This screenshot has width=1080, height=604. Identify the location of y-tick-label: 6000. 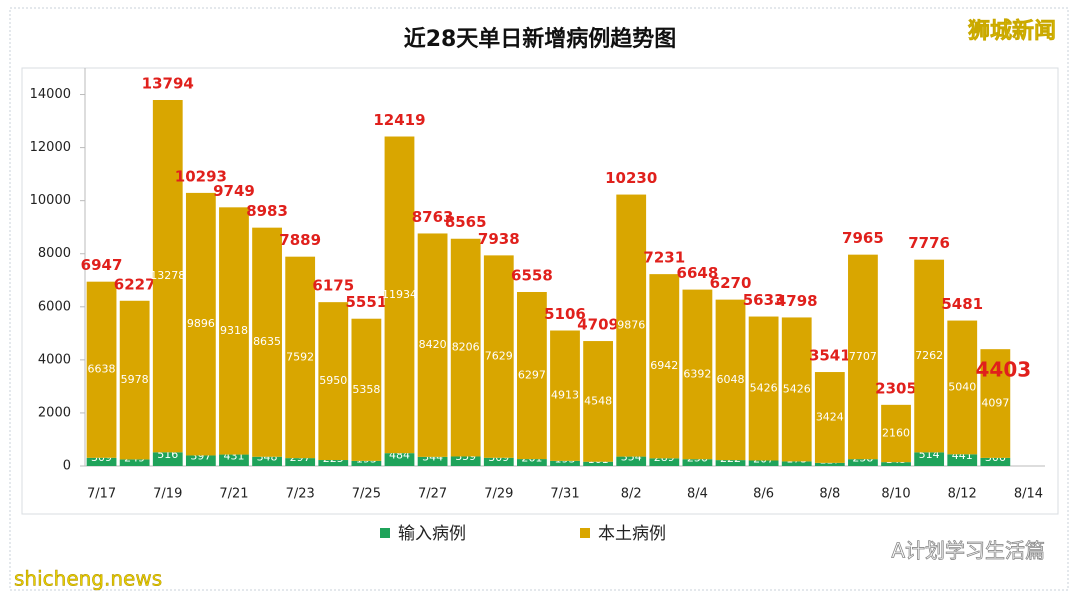
(54, 306).